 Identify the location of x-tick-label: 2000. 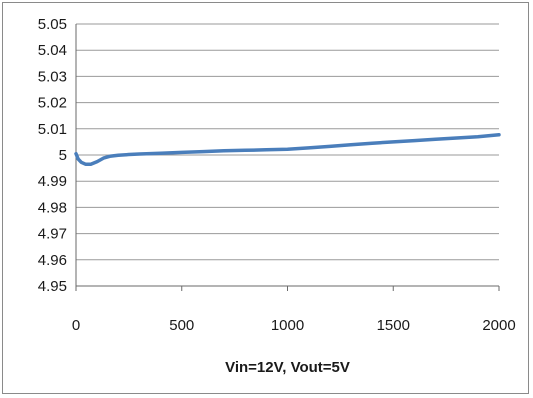
(498, 325).